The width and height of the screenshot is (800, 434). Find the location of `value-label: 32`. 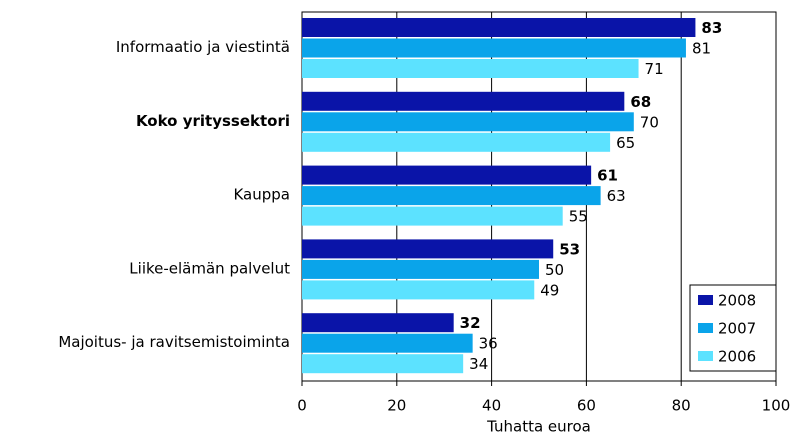

value-label: 32 is located at coordinates (470, 323).